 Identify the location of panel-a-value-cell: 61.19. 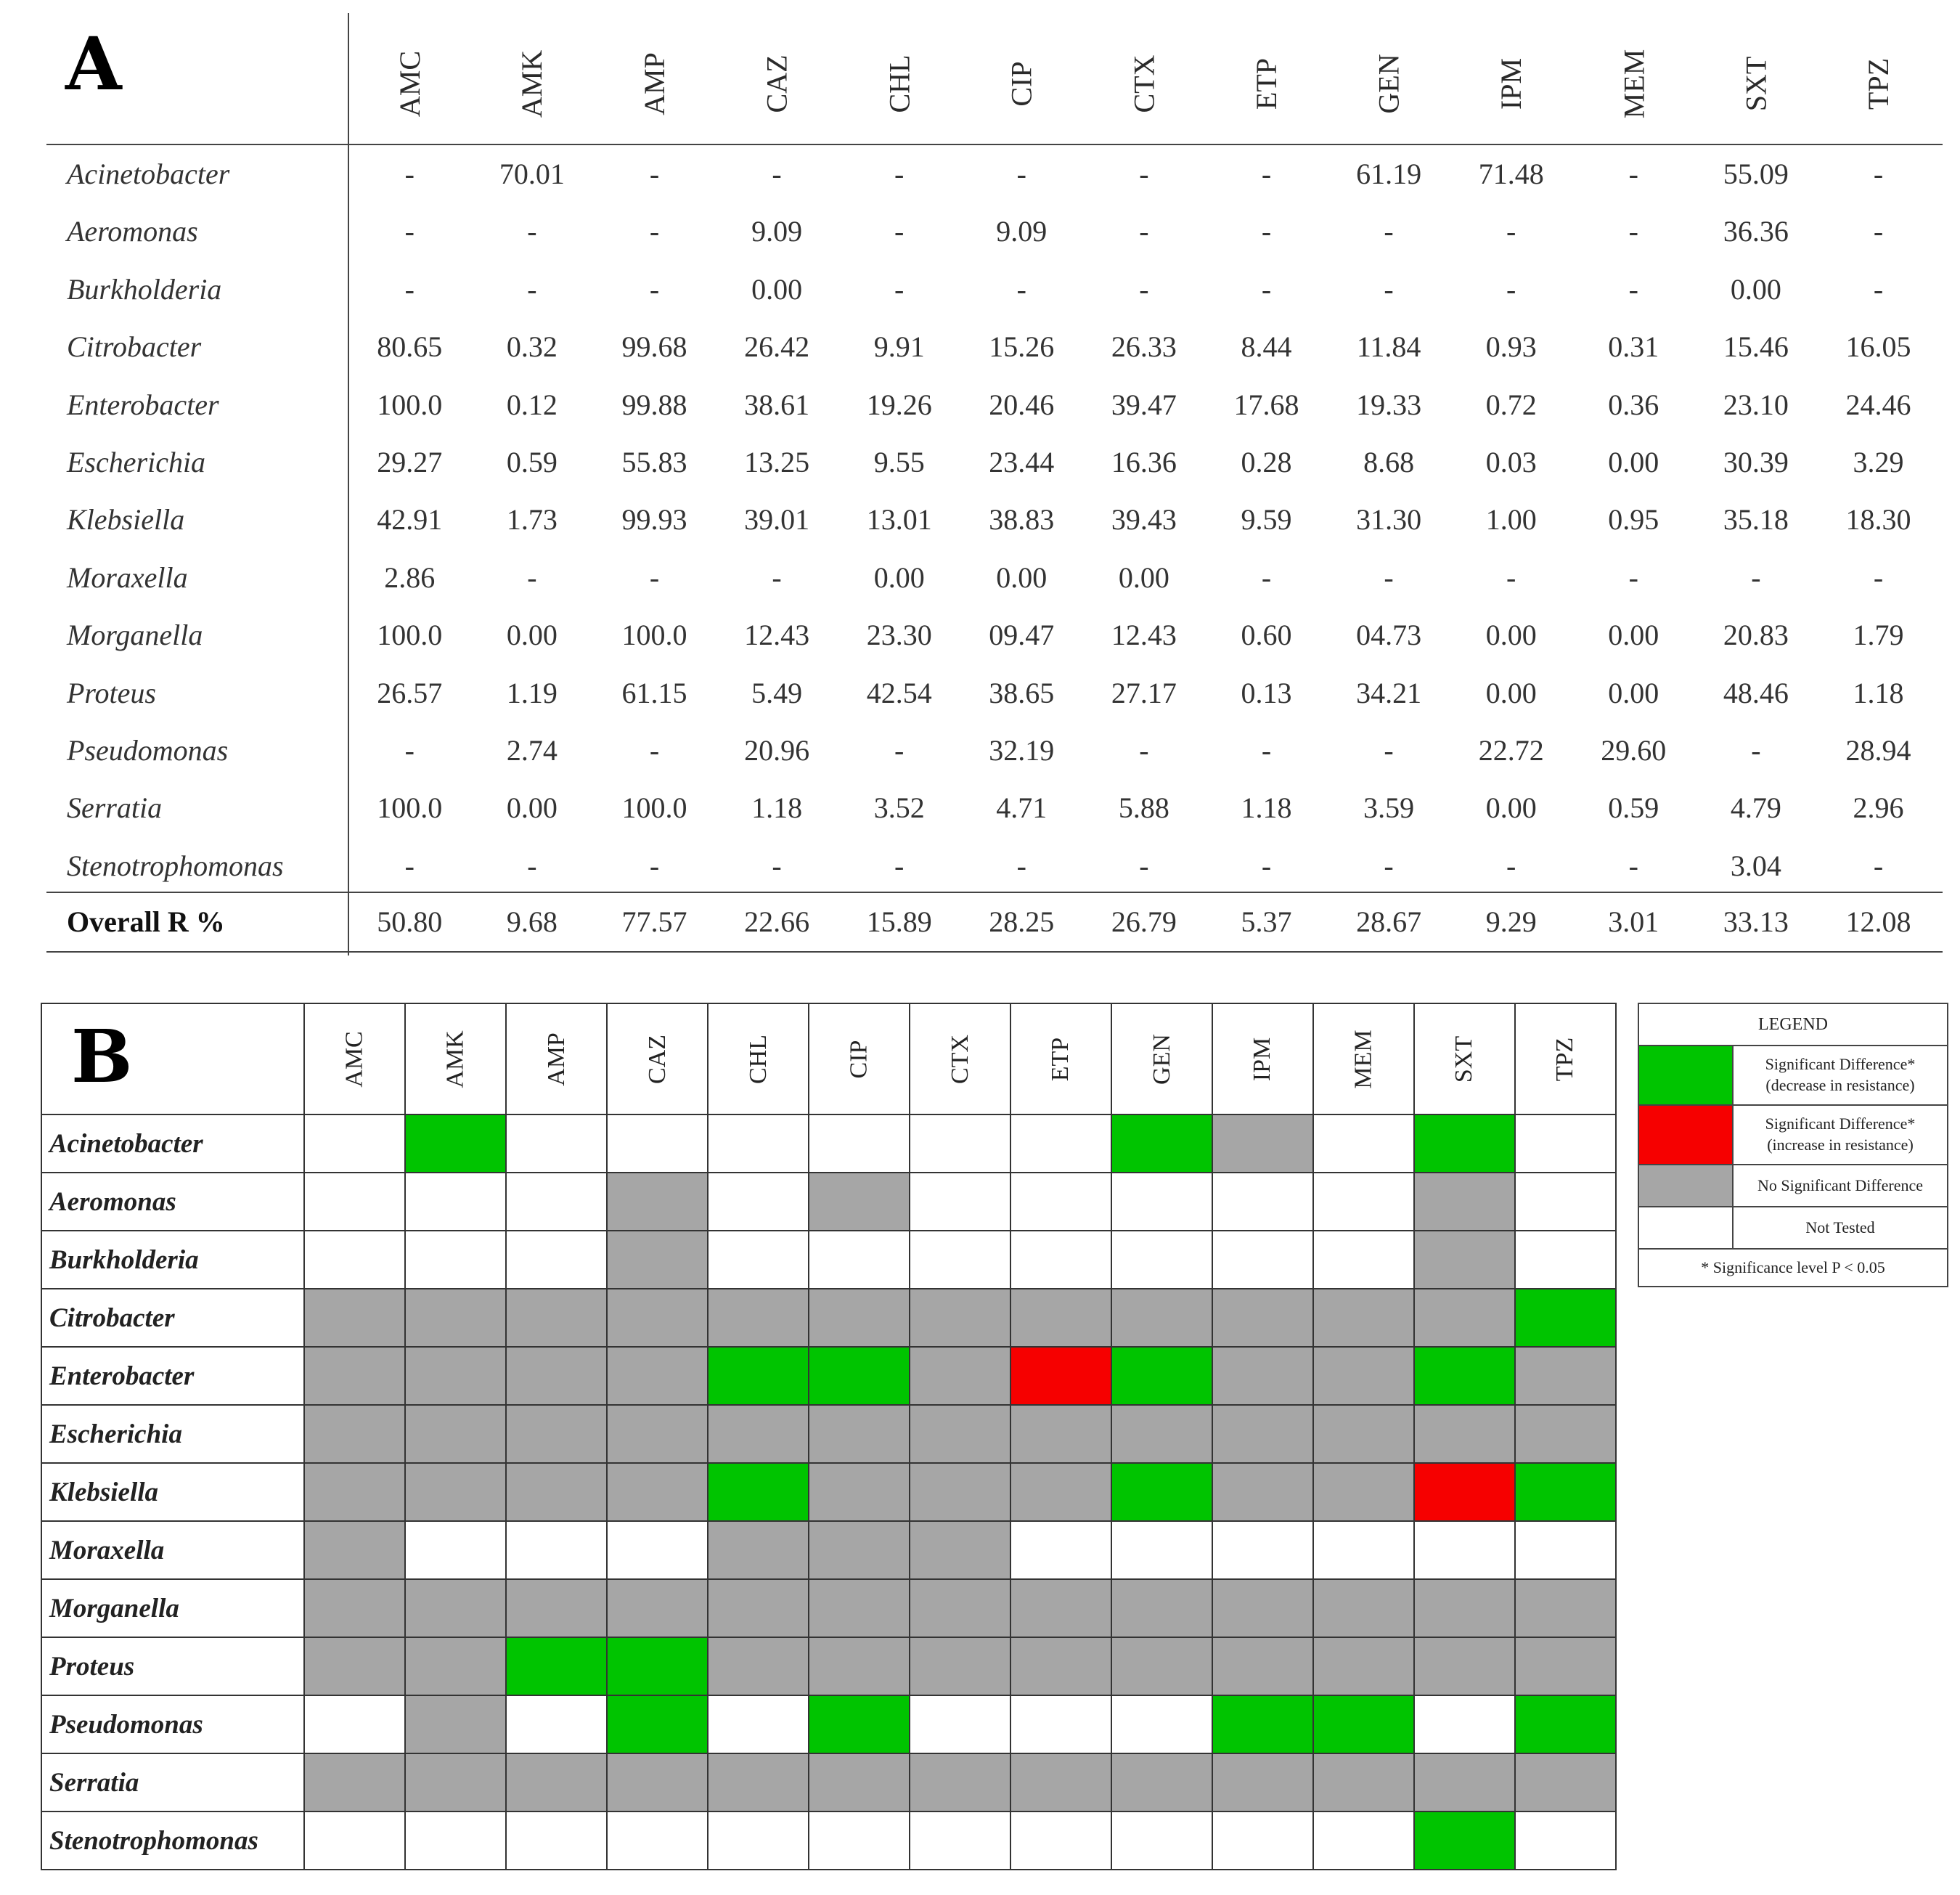
(1389, 174).